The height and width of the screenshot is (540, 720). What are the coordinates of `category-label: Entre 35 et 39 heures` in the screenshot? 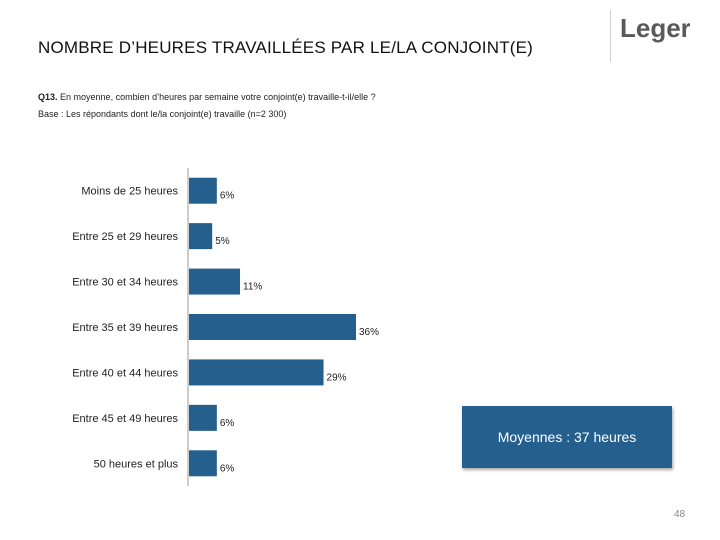 It's located at (125, 328).